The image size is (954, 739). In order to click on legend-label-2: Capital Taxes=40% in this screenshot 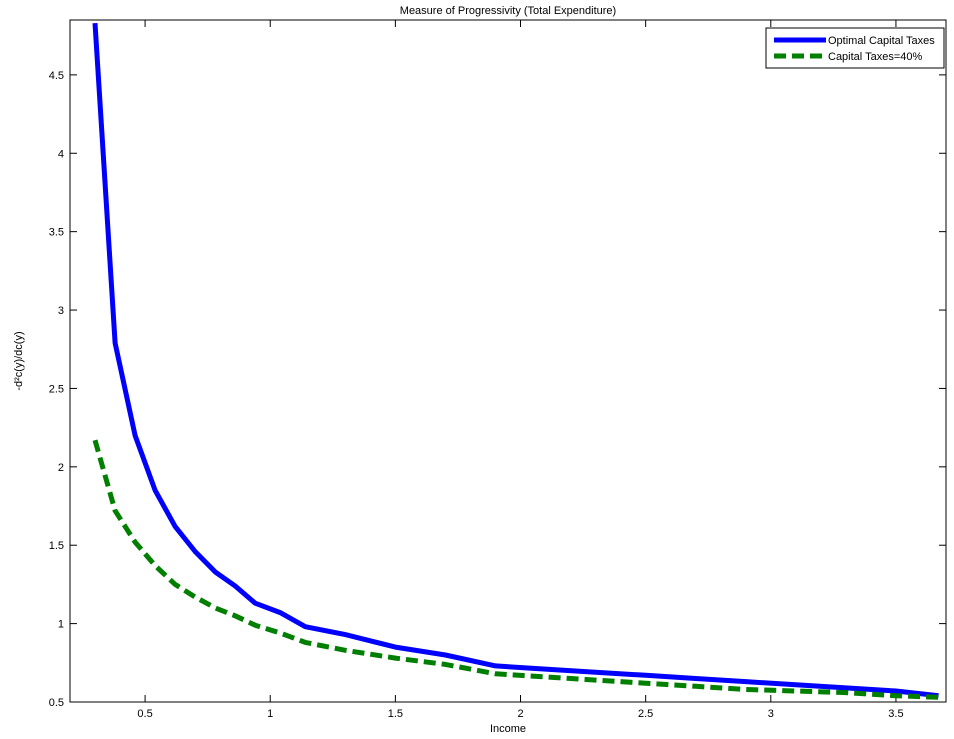, I will do `click(875, 57)`.